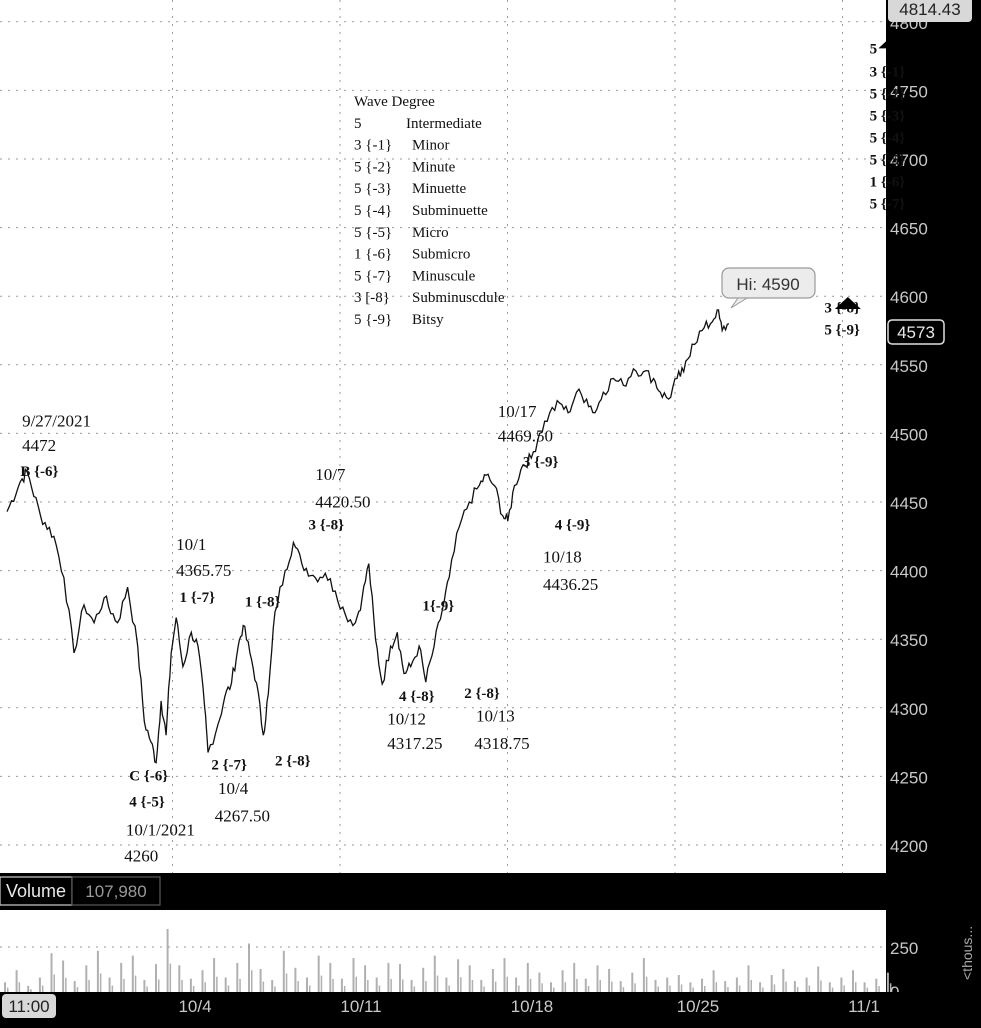  What do you see at coordinates (909, 91) in the screenshot?
I see `price-tick-label: 4750` at bounding box center [909, 91].